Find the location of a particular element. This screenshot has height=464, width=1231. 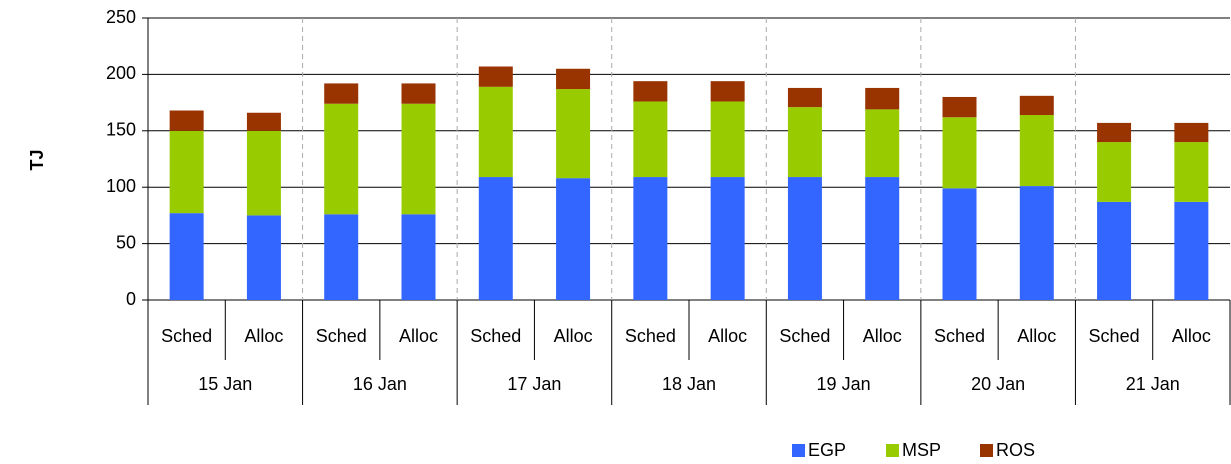

group-label: 19 Jan is located at coordinates (844, 384).